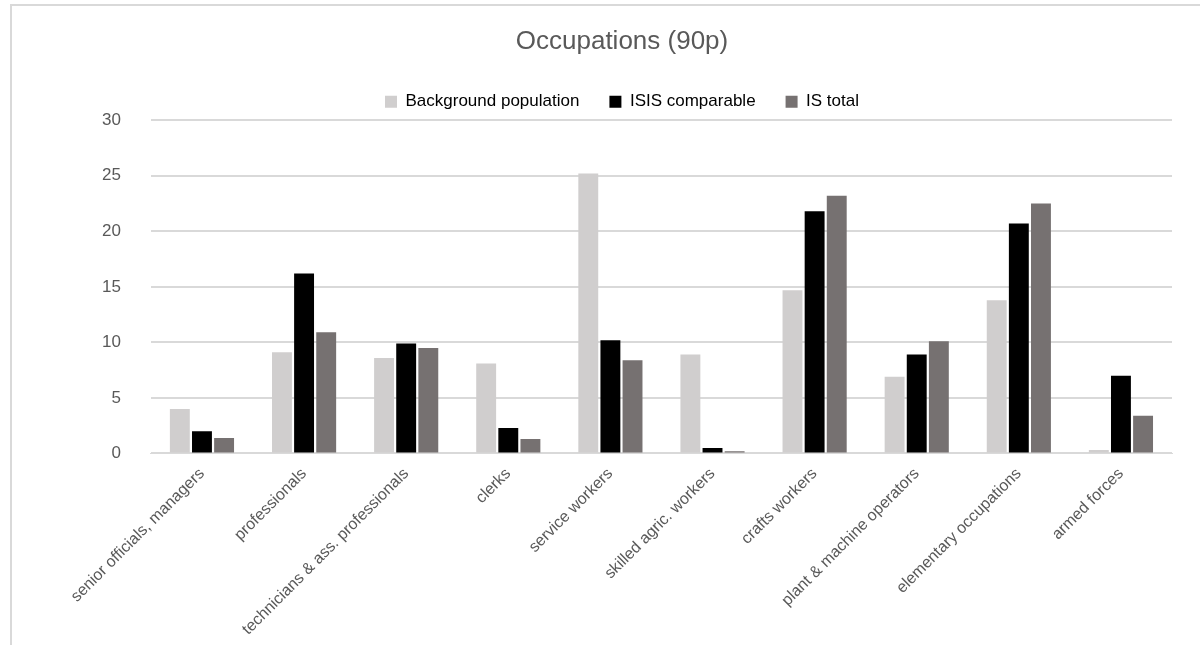 The height and width of the screenshot is (645, 1200). What do you see at coordinates (832, 101) in the screenshot?
I see `legend-label: IS total` at bounding box center [832, 101].